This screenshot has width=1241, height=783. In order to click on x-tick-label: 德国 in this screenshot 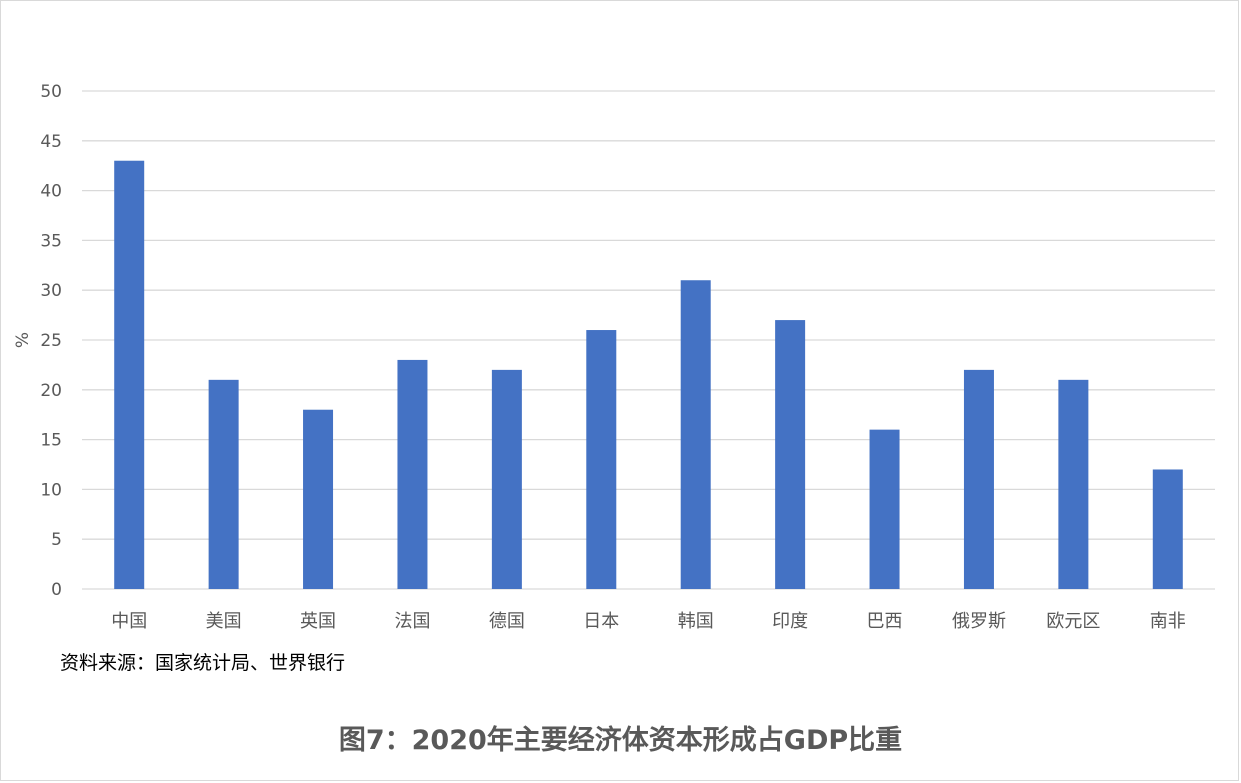, I will do `click(507, 621)`.